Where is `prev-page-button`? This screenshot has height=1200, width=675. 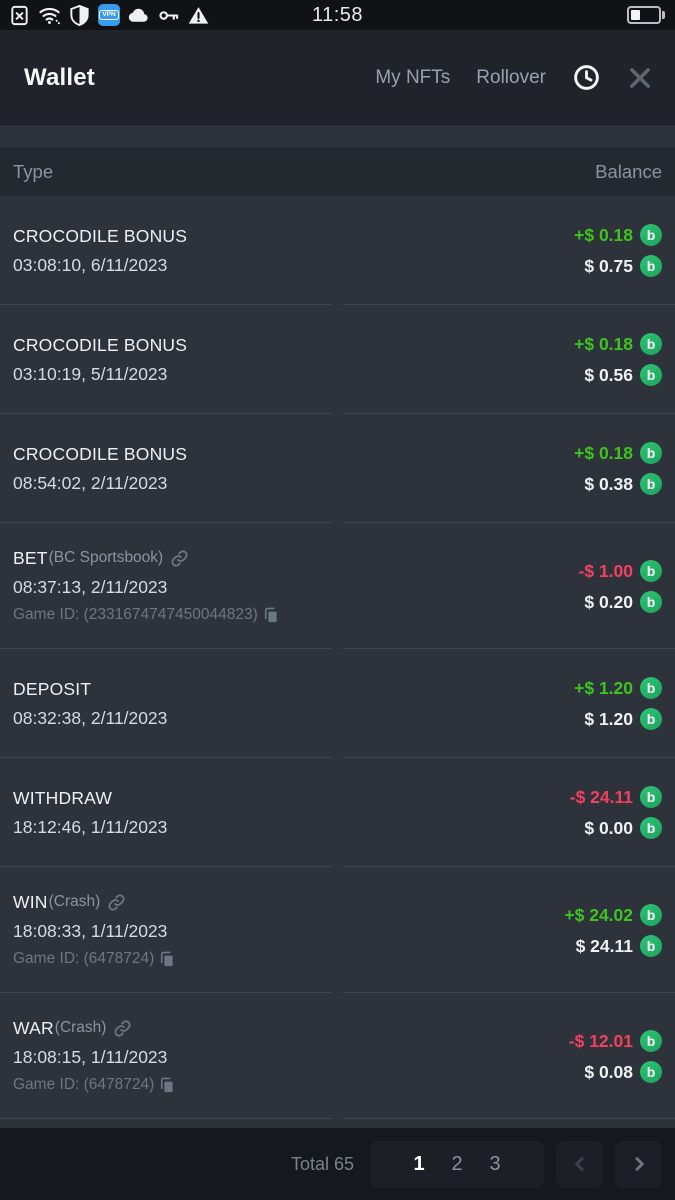
prev-page-button is located at coordinates (579, 1164).